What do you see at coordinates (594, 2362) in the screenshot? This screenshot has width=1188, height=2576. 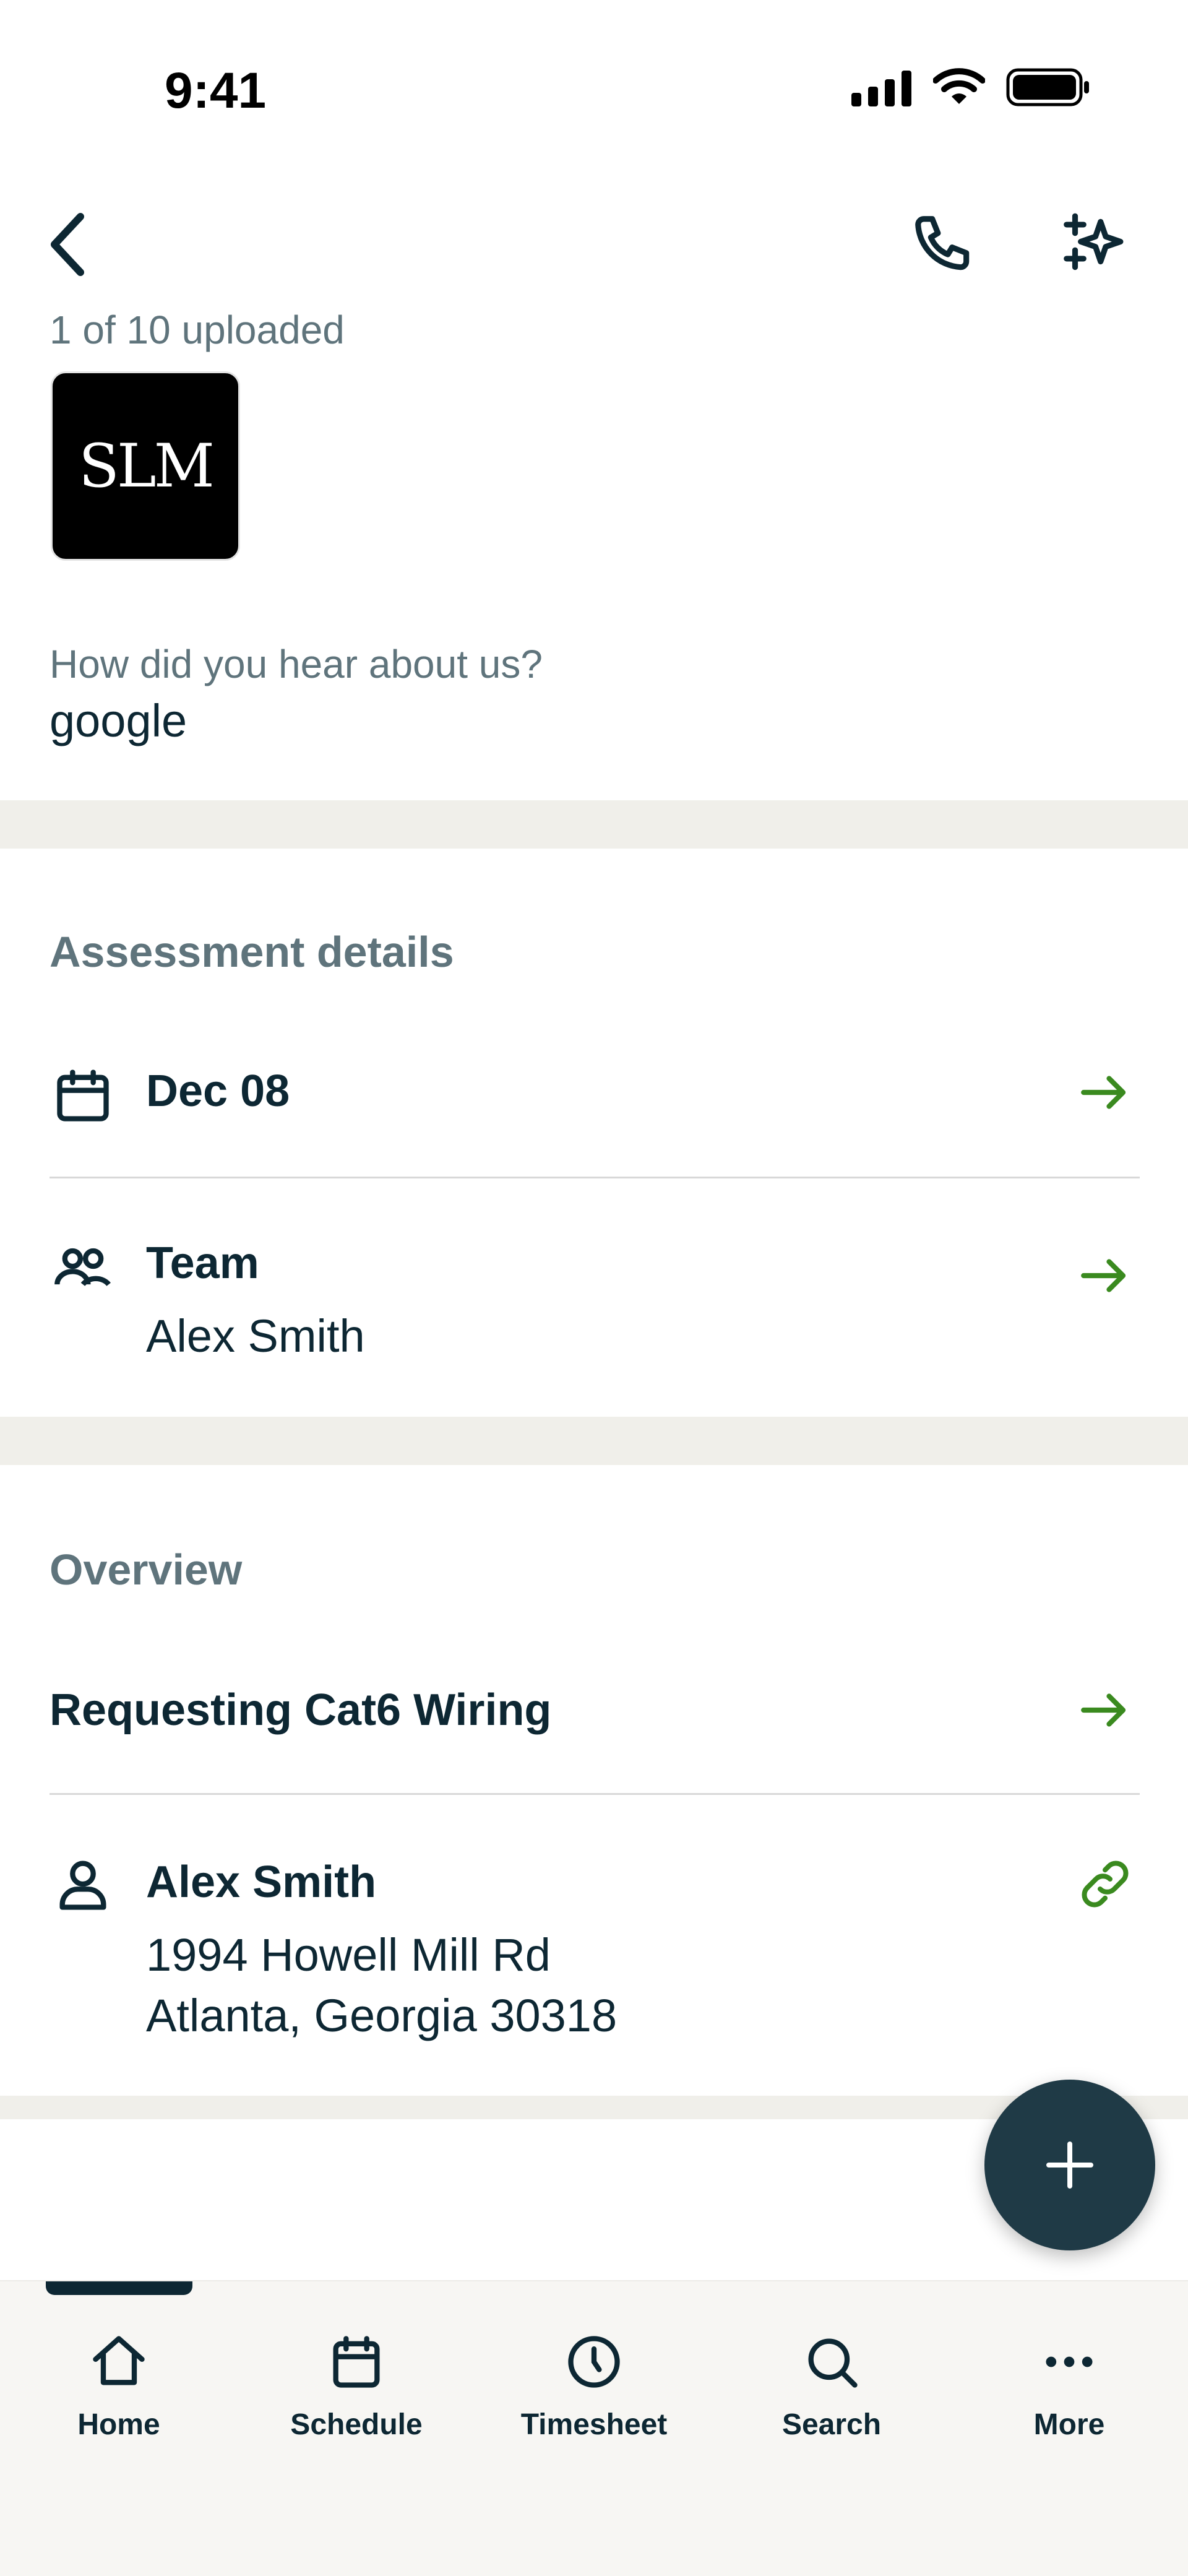 I see `clock-icon` at bounding box center [594, 2362].